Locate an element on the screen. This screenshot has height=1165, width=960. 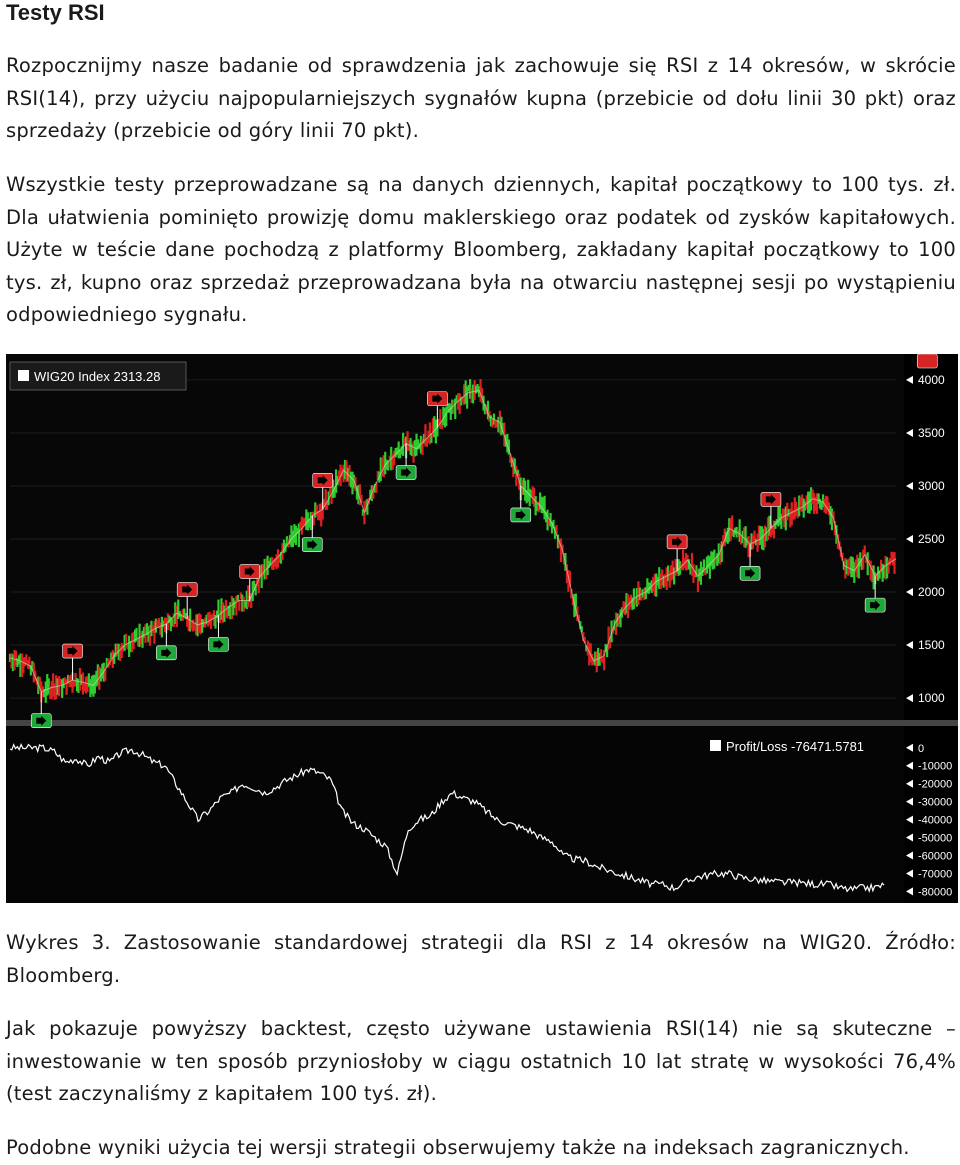
signal-box is located at coordinates (927, 361).